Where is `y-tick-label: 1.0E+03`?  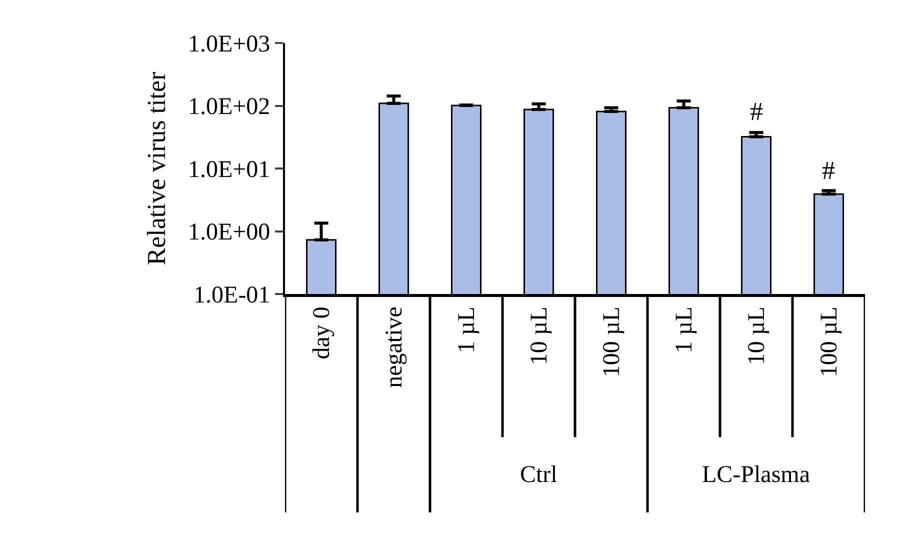
y-tick-label: 1.0E+03 is located at coordinates (229, 44).